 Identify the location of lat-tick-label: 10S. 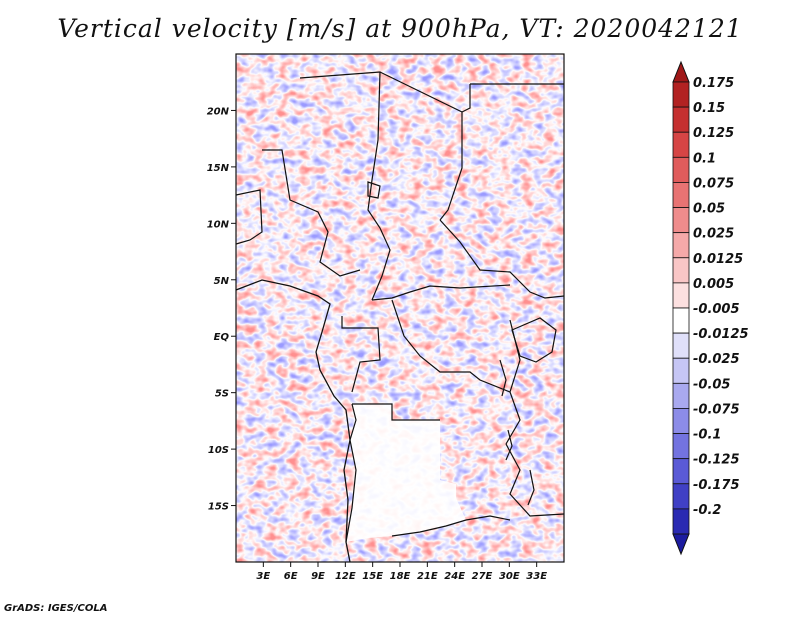
(218, 450).